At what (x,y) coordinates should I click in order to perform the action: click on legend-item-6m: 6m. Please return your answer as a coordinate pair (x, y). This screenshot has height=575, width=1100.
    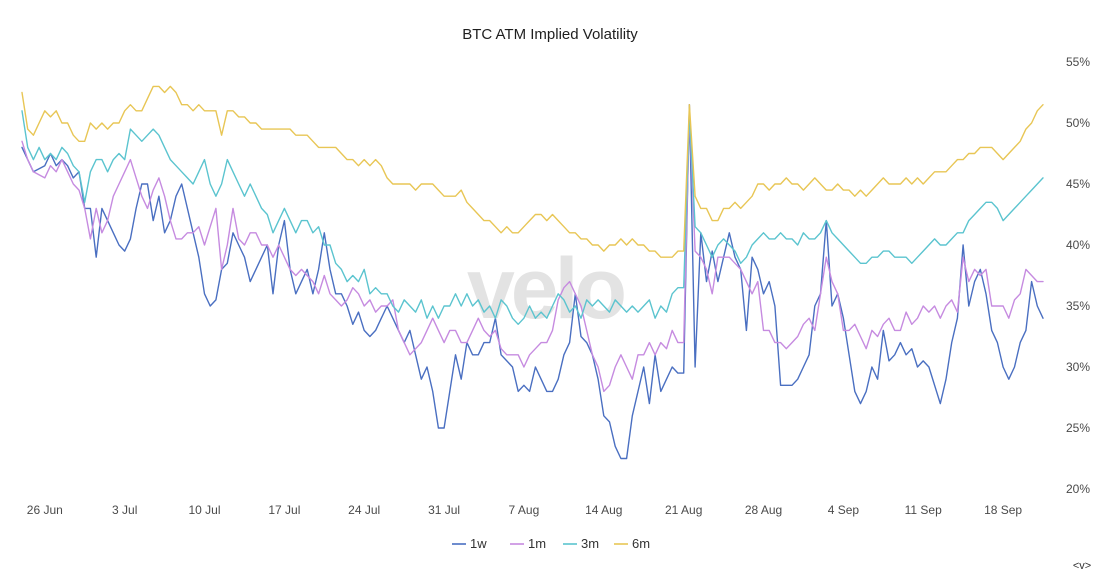
    Looking at the image, I should click on (632, 543).